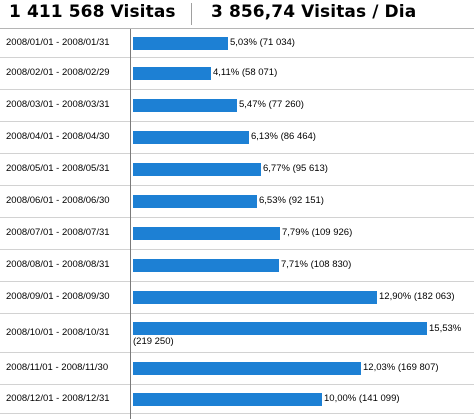 The height and width of the screenshot is (419, 474). What do you see at coordinates (58, 200) in the screenshot?
I see `period-label: 2008/06/01 - 2008/06/30` at bounding box center [58, 200].